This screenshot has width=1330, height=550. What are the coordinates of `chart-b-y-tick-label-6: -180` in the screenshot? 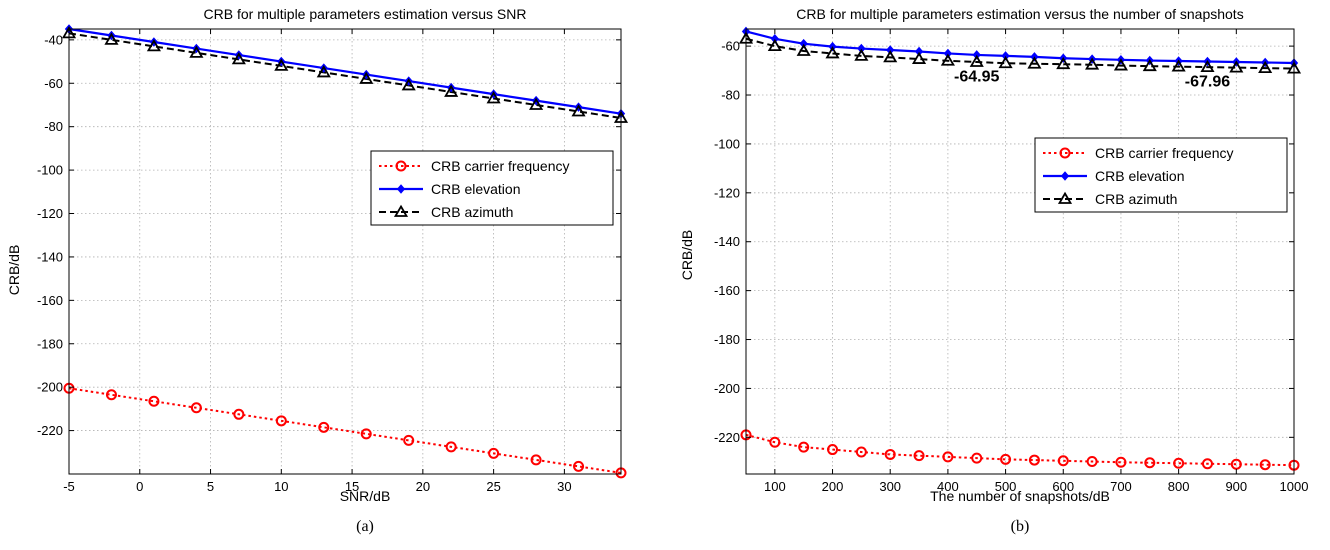 It's located at (727, 339).